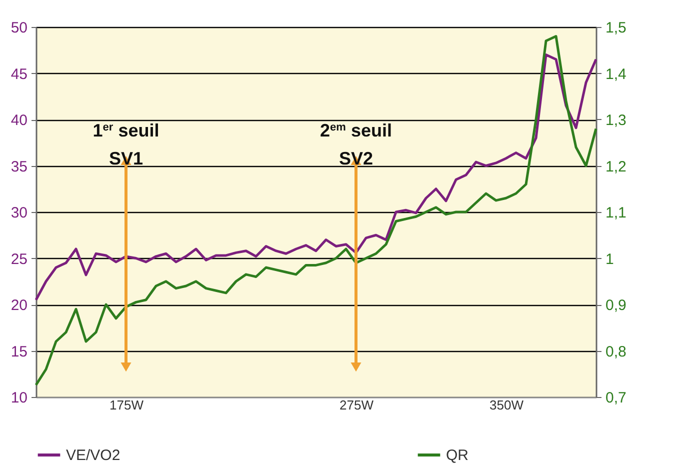 This screenshot has height=469, width=677. Describe the element at coordinates (356, 144) in the screenshot. I see `ref-line-label: 2$^{em}$ seuil SV2` at that location.